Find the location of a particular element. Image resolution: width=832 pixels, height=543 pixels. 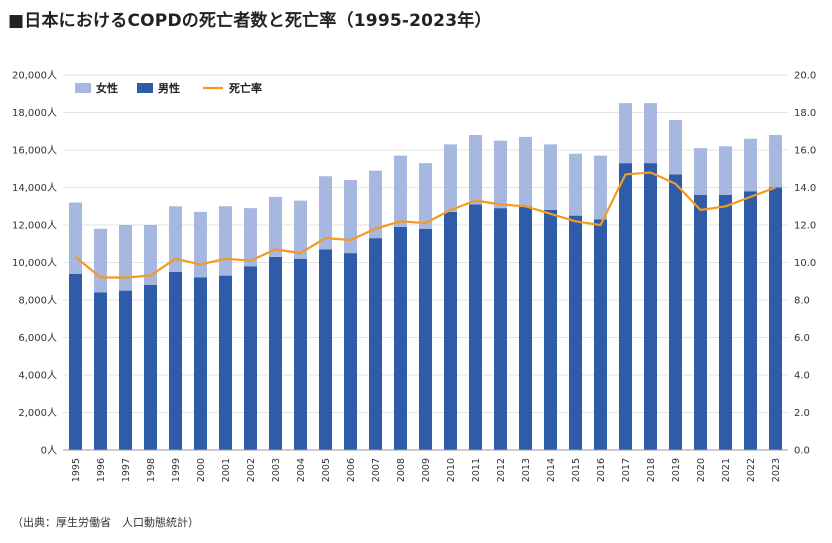

x-tick-label: 2009 is located at coordinates (426, 470).